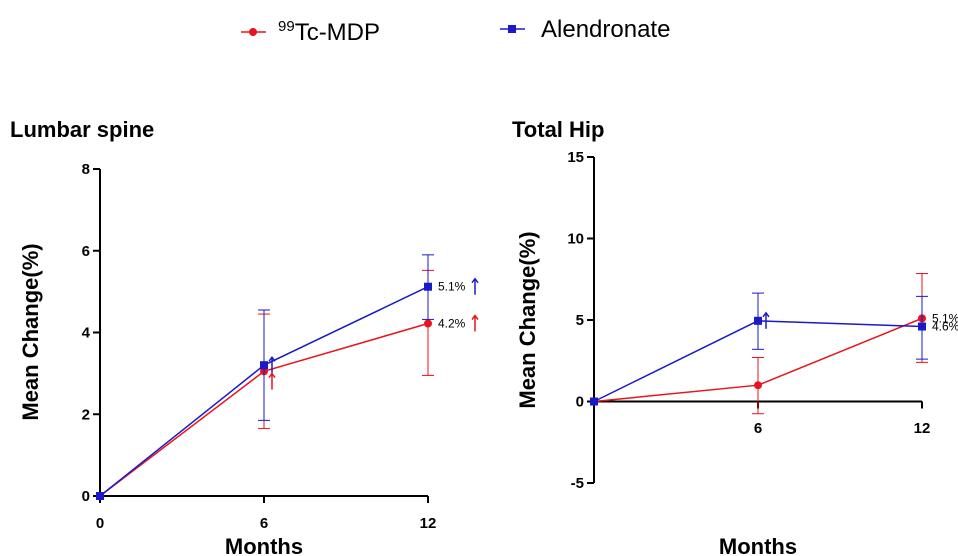  What do you see at coordinates (86, 414) in the screenshot?
I see `y-tick-label-lumbar: 2` at bounding box center [86, 414].